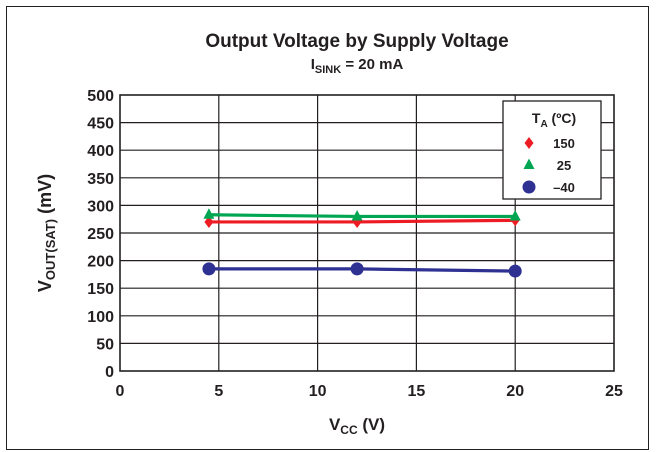 Image resolution: width=657 pixels, height=452 pixels. I want to click on y-axis-label: VOUT(SAT) (mV), so click(46, 233).